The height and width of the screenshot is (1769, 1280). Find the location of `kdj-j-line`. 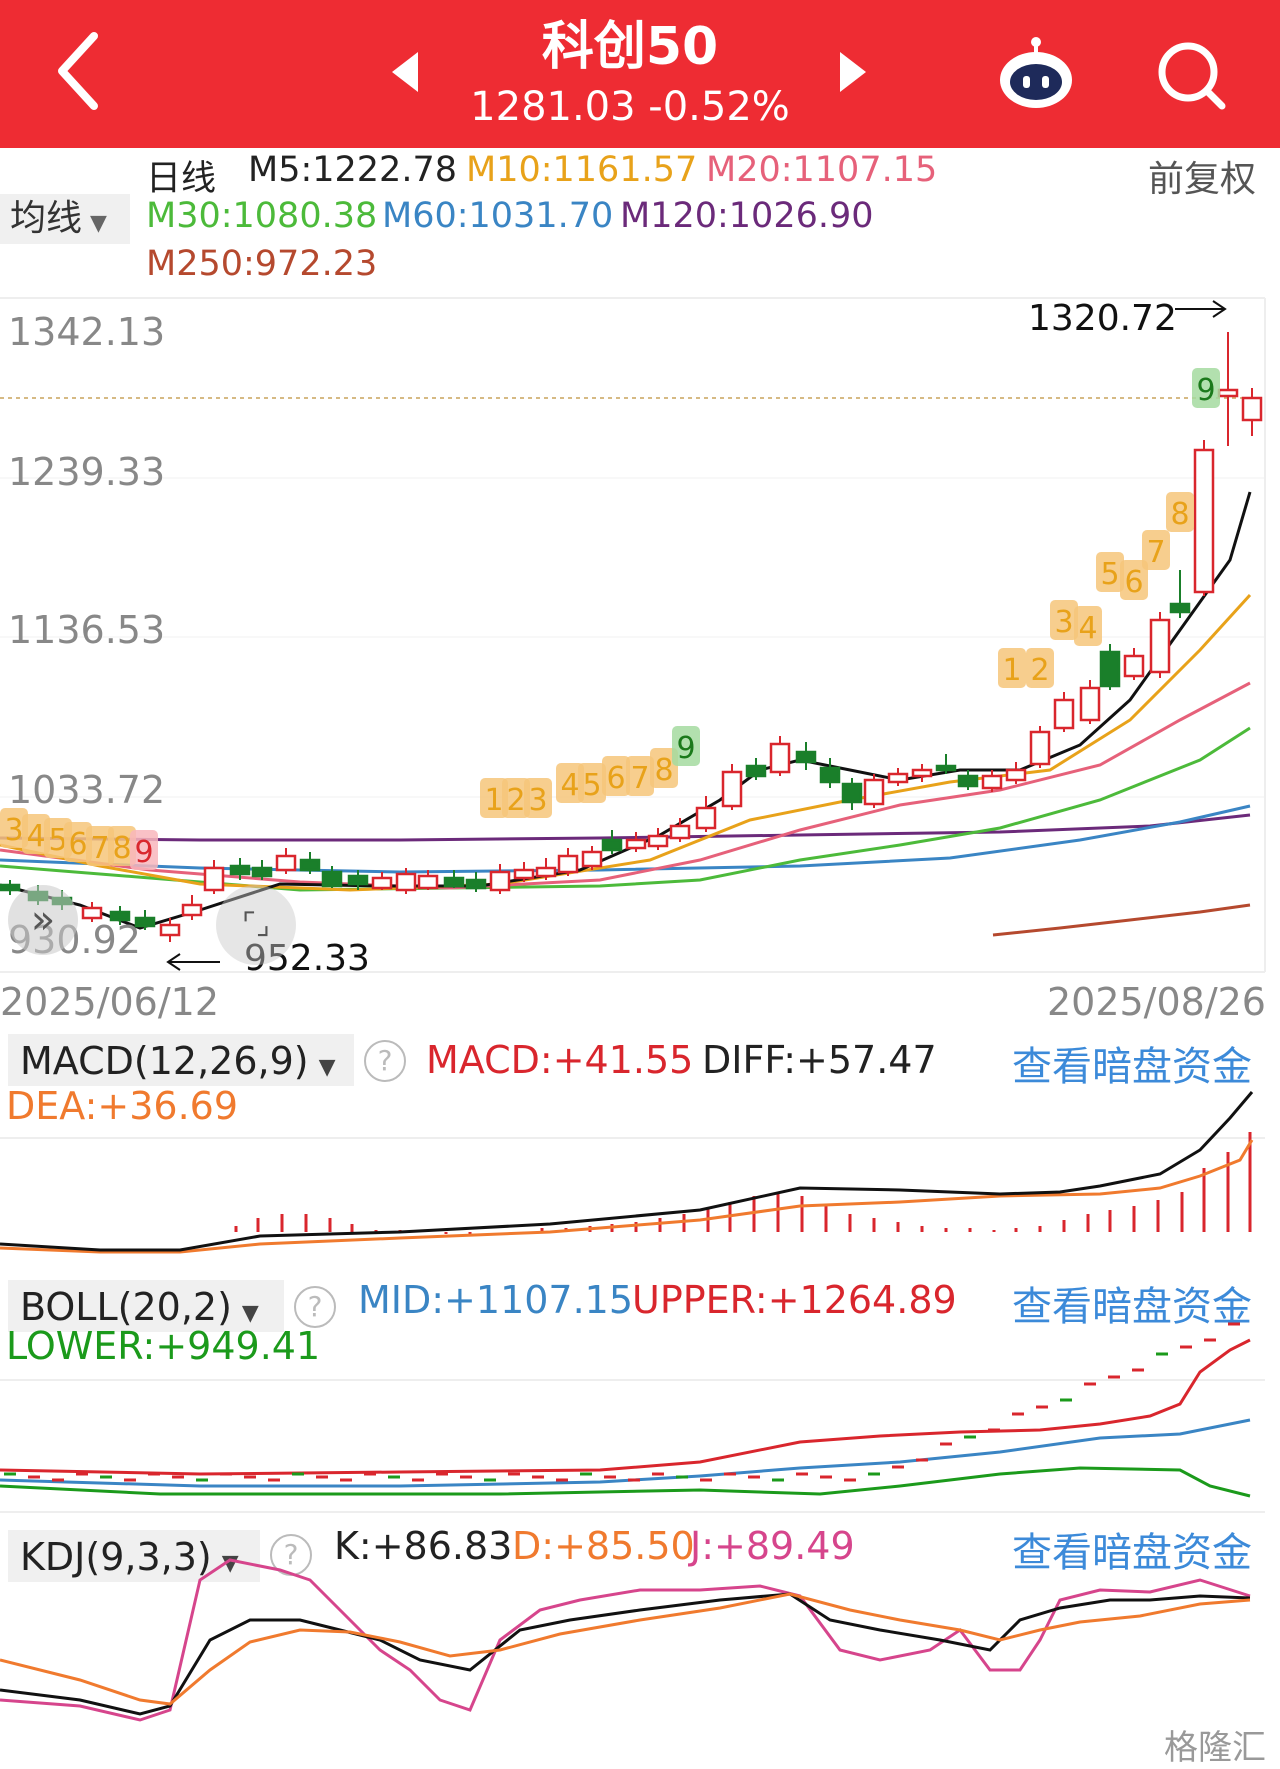

kdj-j-line is located at coordinates (625, 1640).